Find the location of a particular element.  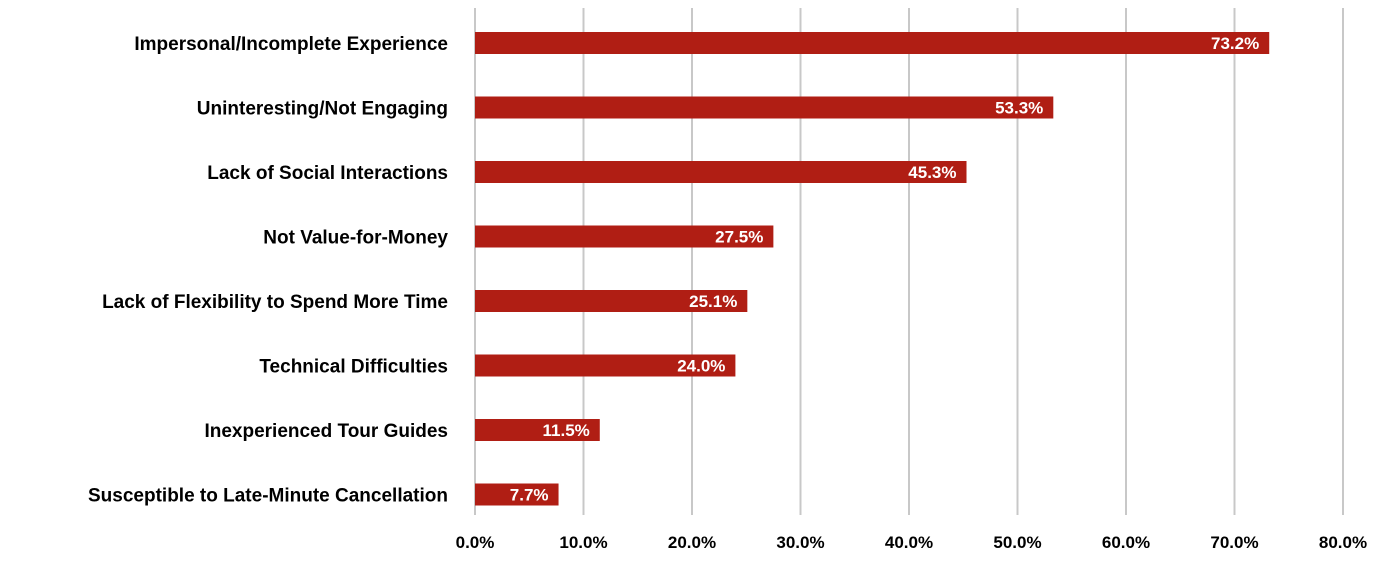

x-tick-label: 10.0% is located at coordinates (583, 542).